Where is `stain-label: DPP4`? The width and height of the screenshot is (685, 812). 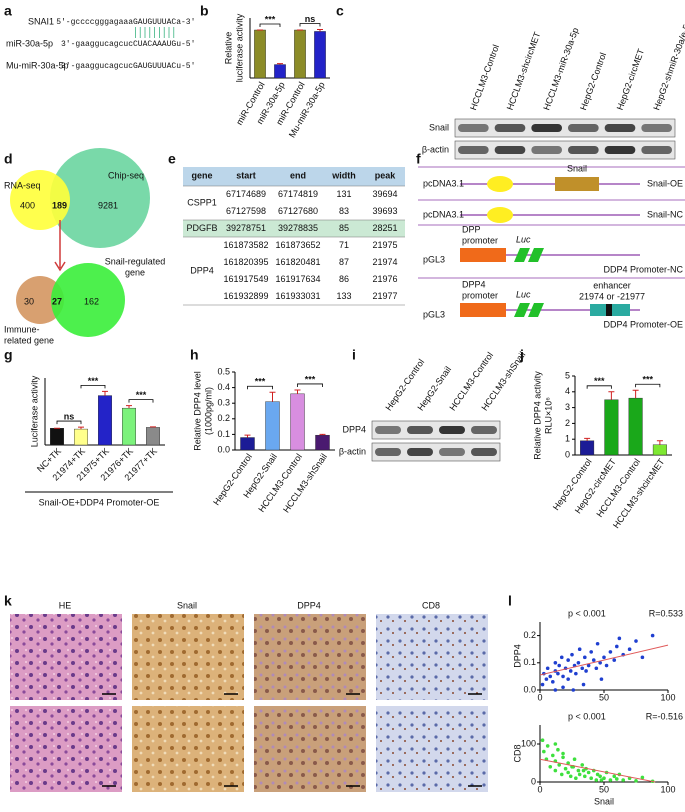 stain-label: DPP4 is located at coordinates (309, 605).